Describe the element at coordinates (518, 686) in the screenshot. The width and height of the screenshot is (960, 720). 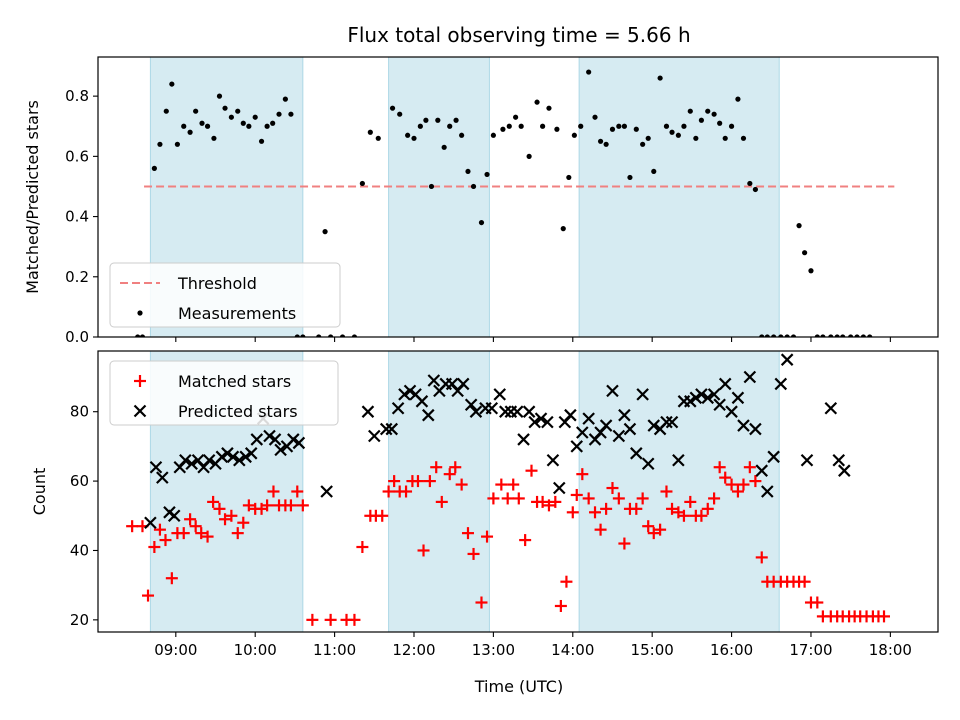
I see `x-axis-label: Time (UTC)` at that location.